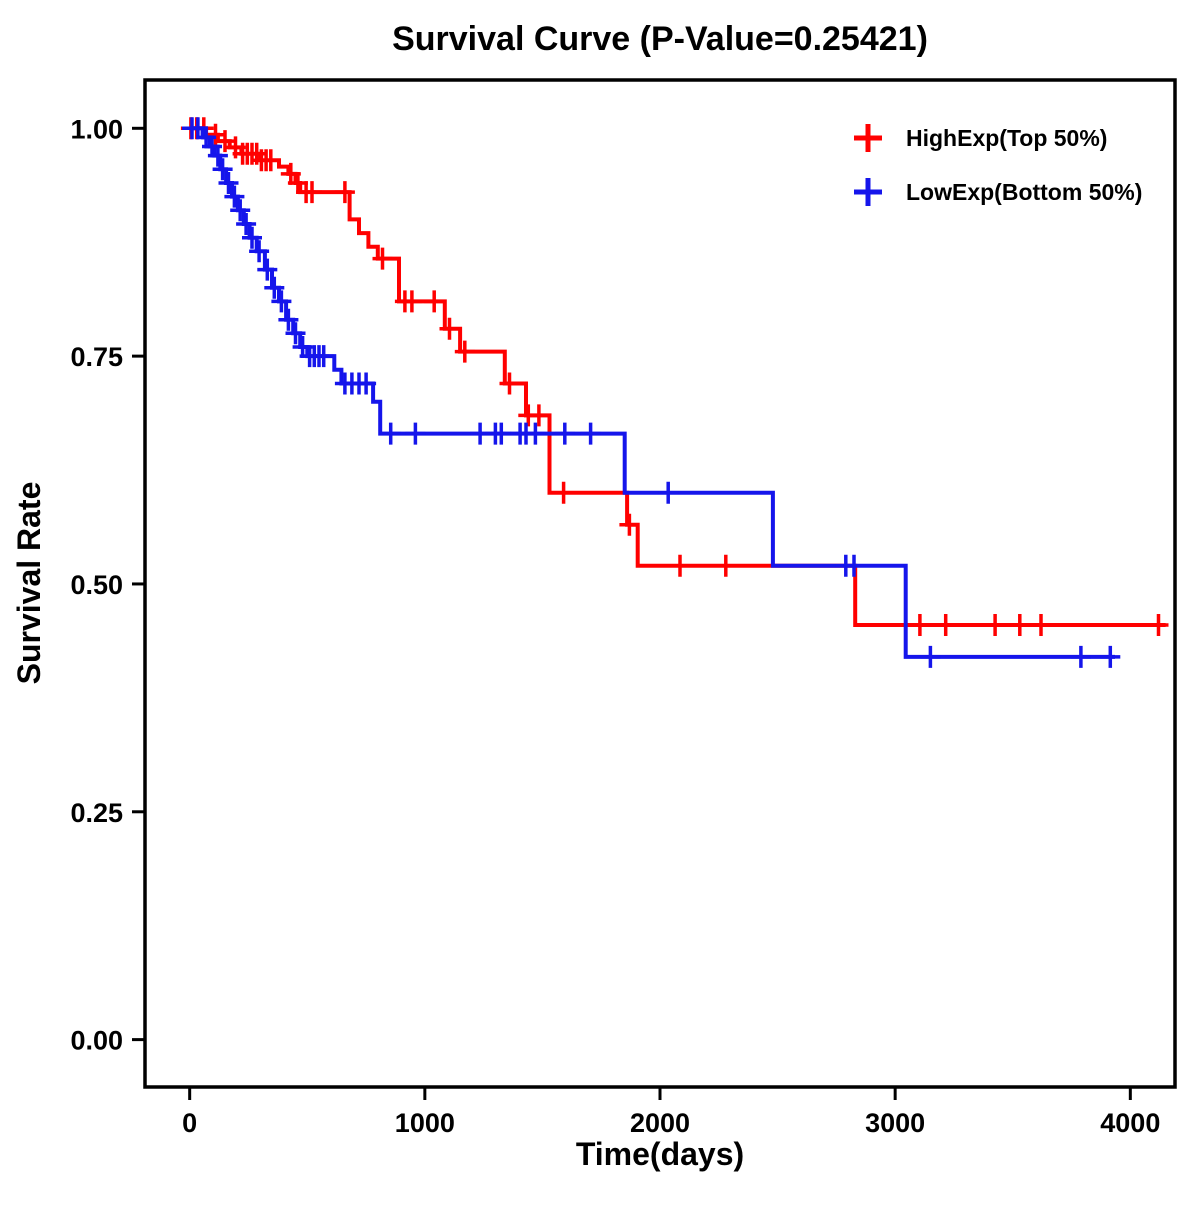 The image size is (1200, 1205). What do you see at coordinates (189, 1123) in the screenshot?
I see `x-tick-label: 0` at bounding box center [189, 1123].